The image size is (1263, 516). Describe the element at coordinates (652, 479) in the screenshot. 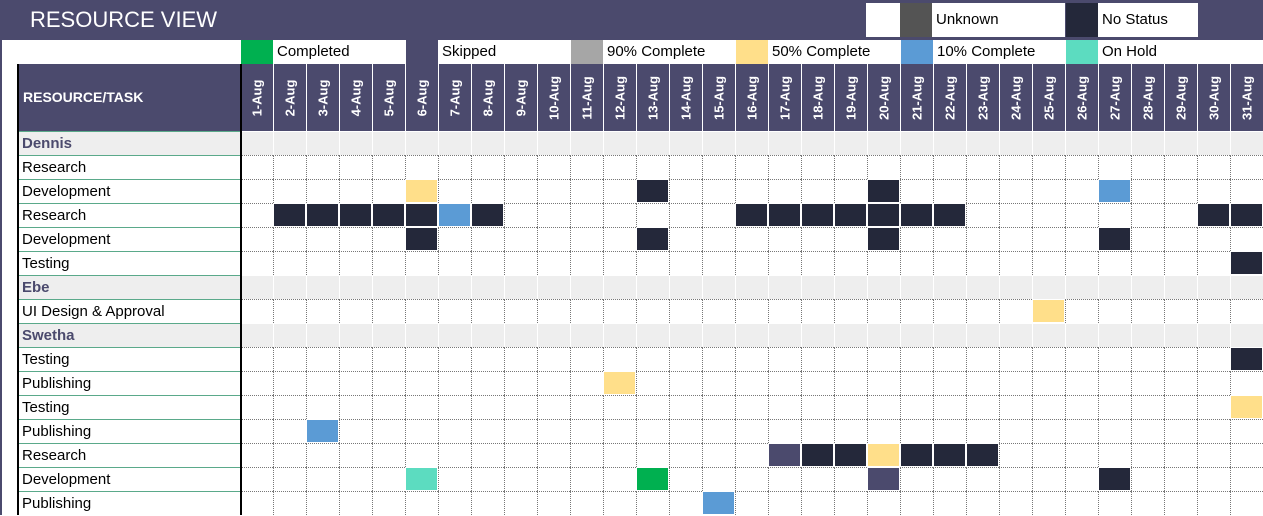

I see `status-cell-completed` at that location.